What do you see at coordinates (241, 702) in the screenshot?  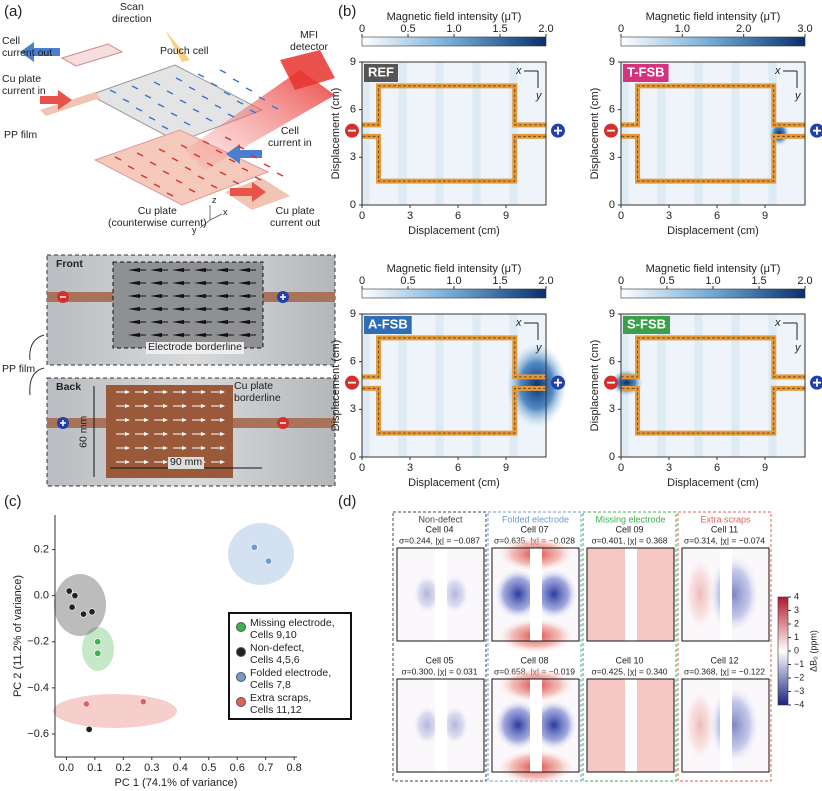 I see `legend-marker` at bounding box center [241, 702].